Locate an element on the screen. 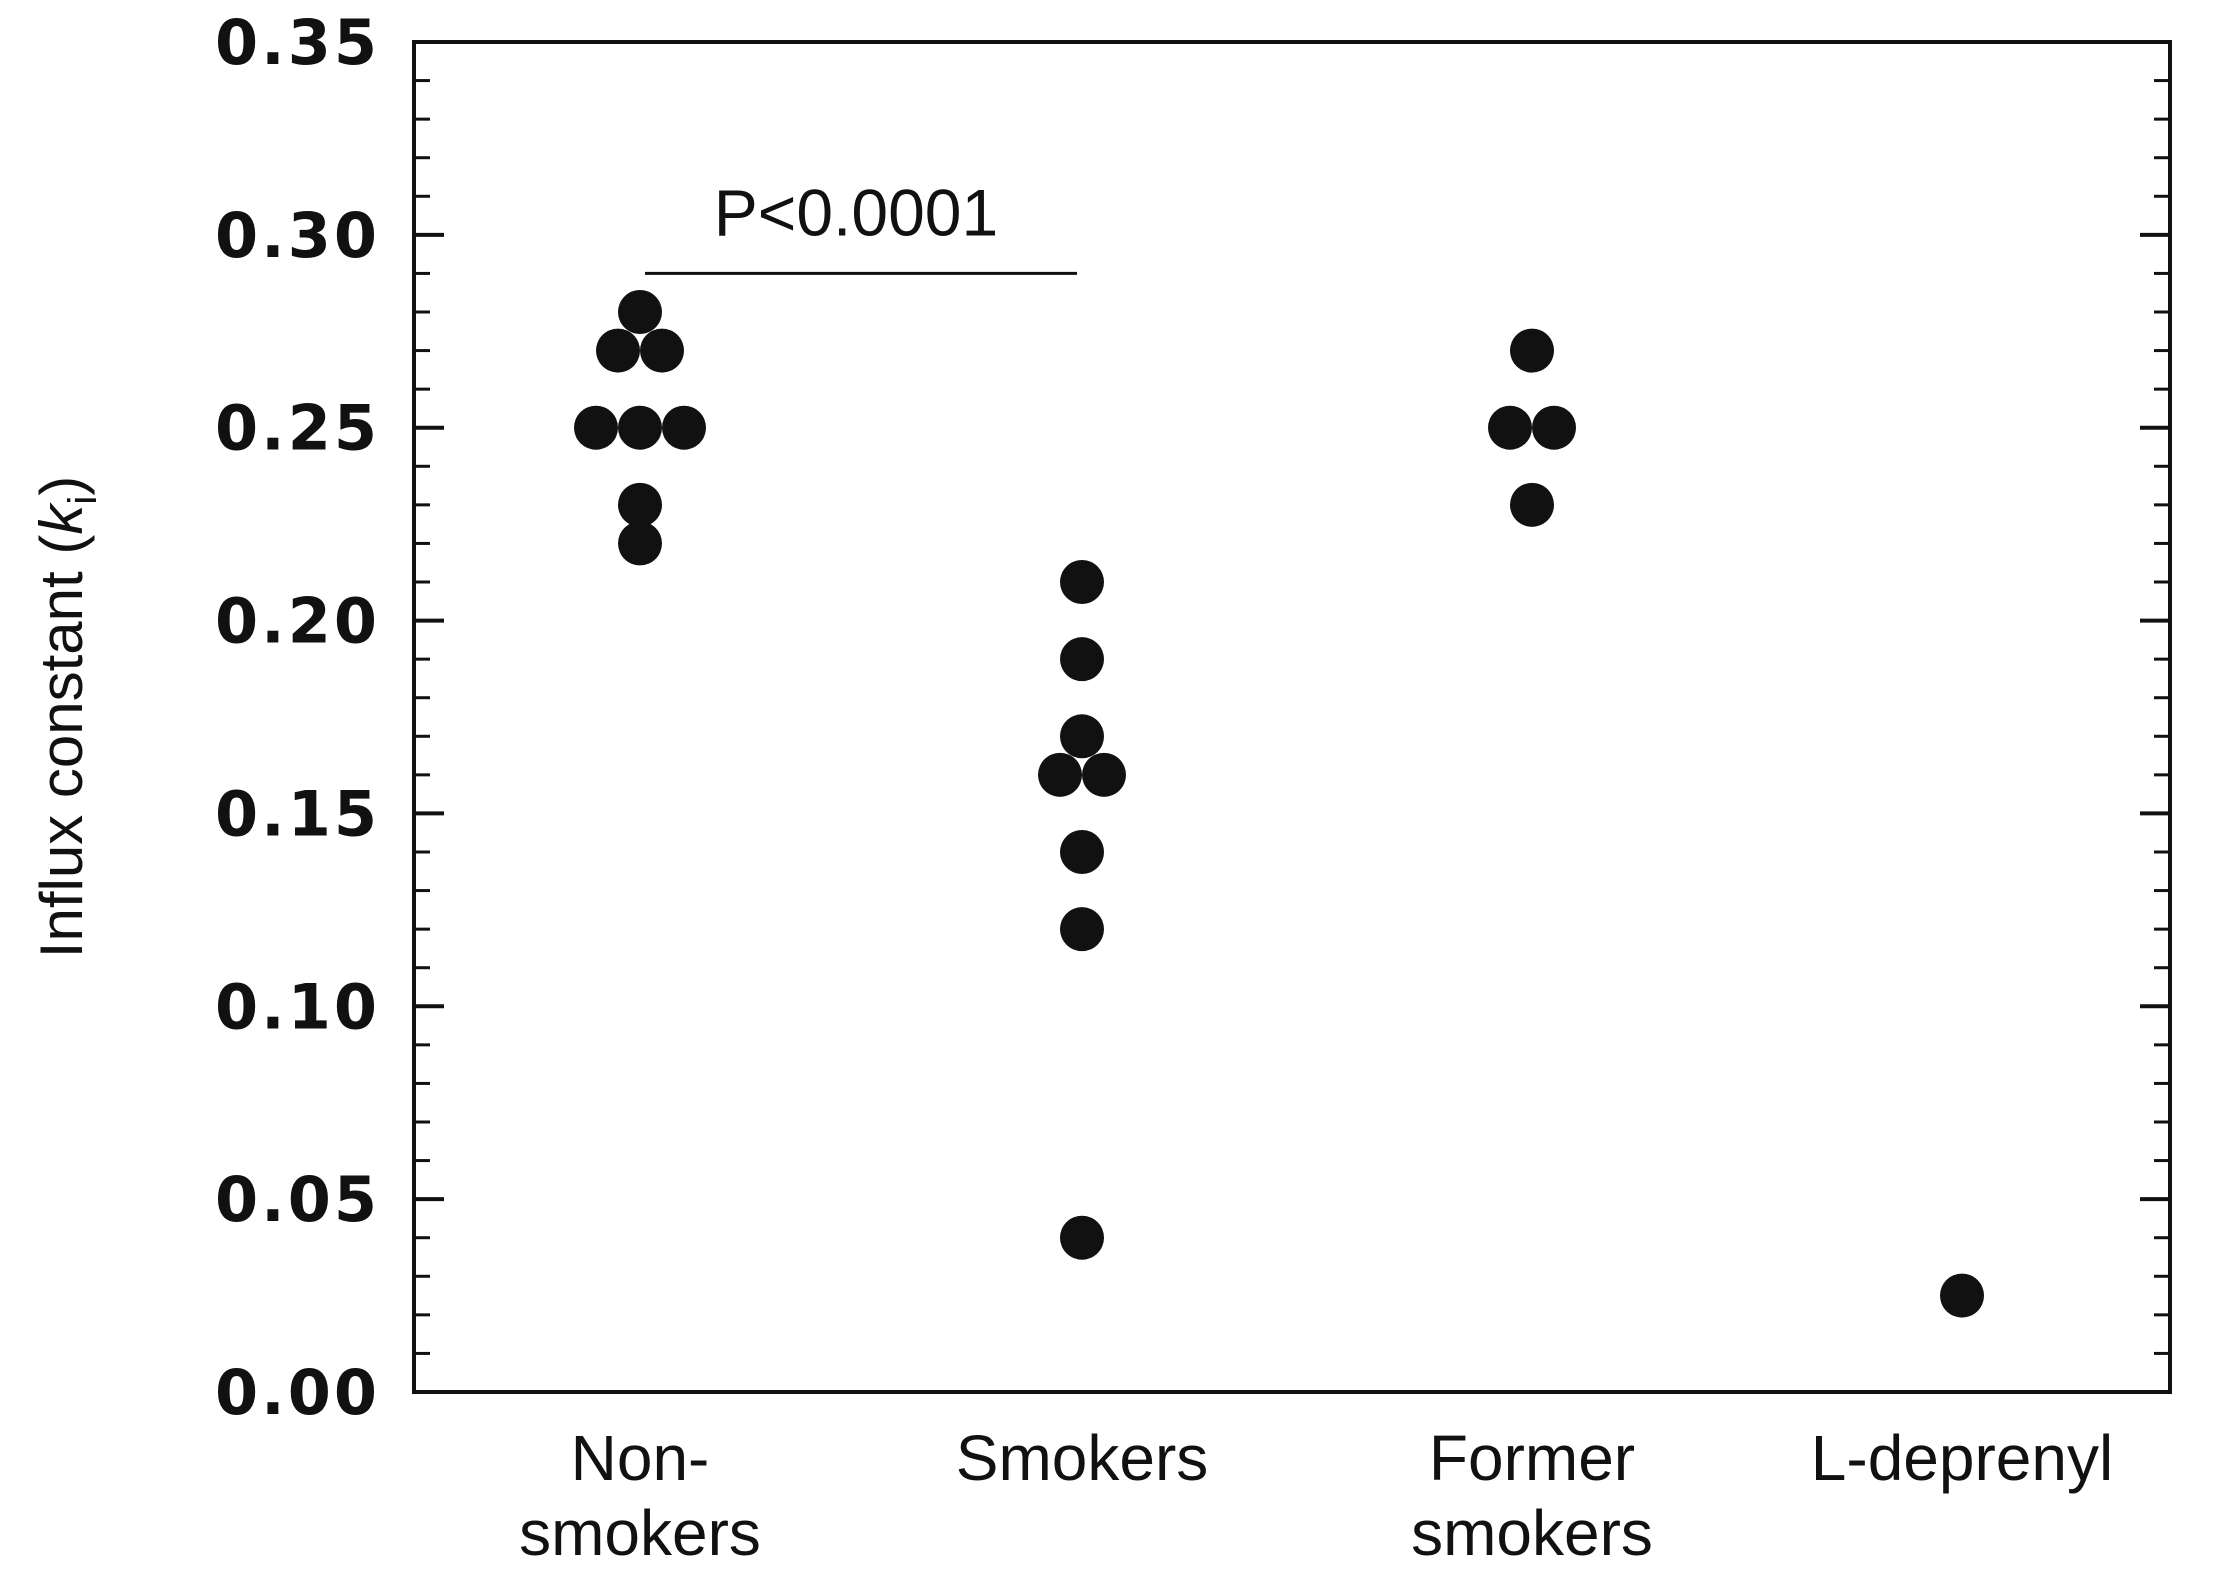 This screenshot has height=1596, width=2219. y-tick-label: 0.30 is located at coordinates (297, 235).